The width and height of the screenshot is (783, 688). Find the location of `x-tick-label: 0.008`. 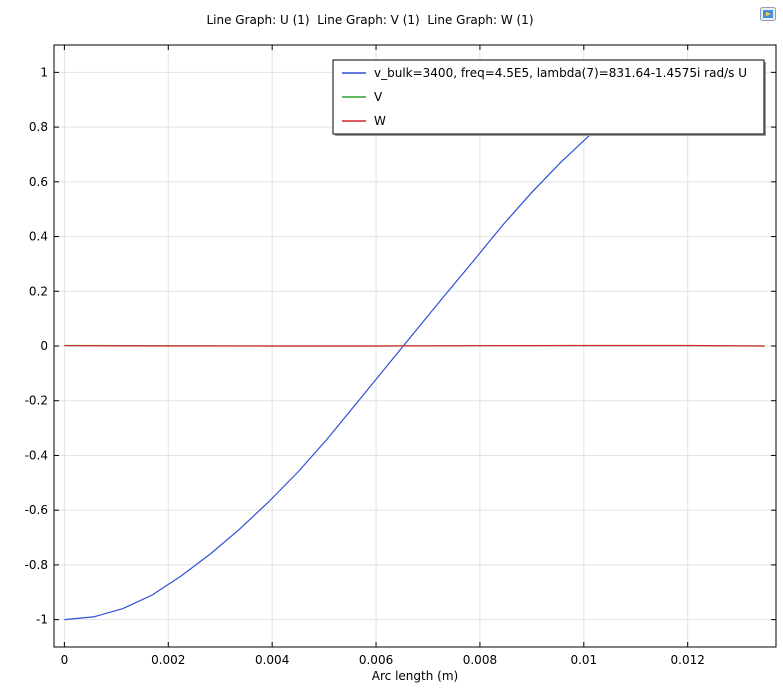

x-tick-label: 0.008 is located at coordinates (480, 660).